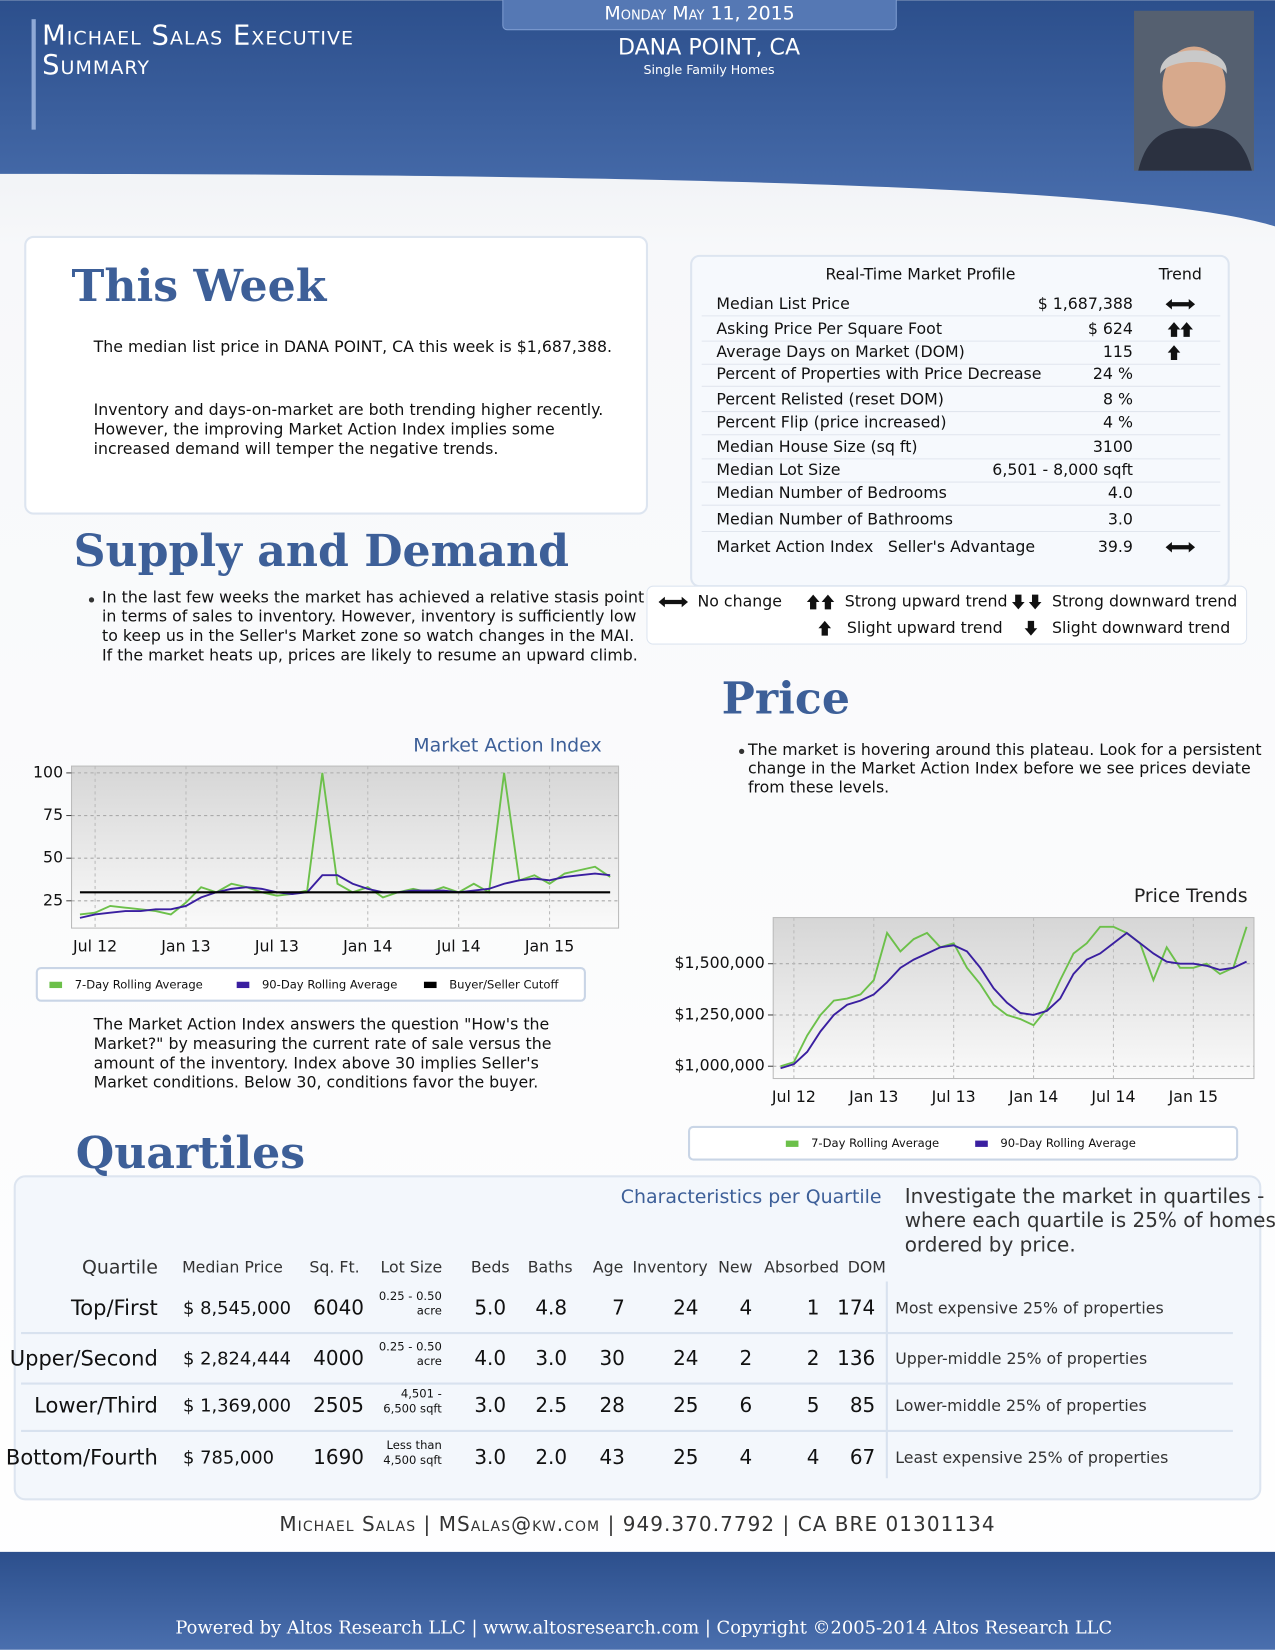  Describe the element at coordinates (862, 1405) in the screenshot. I see `cell: 85` at that location.